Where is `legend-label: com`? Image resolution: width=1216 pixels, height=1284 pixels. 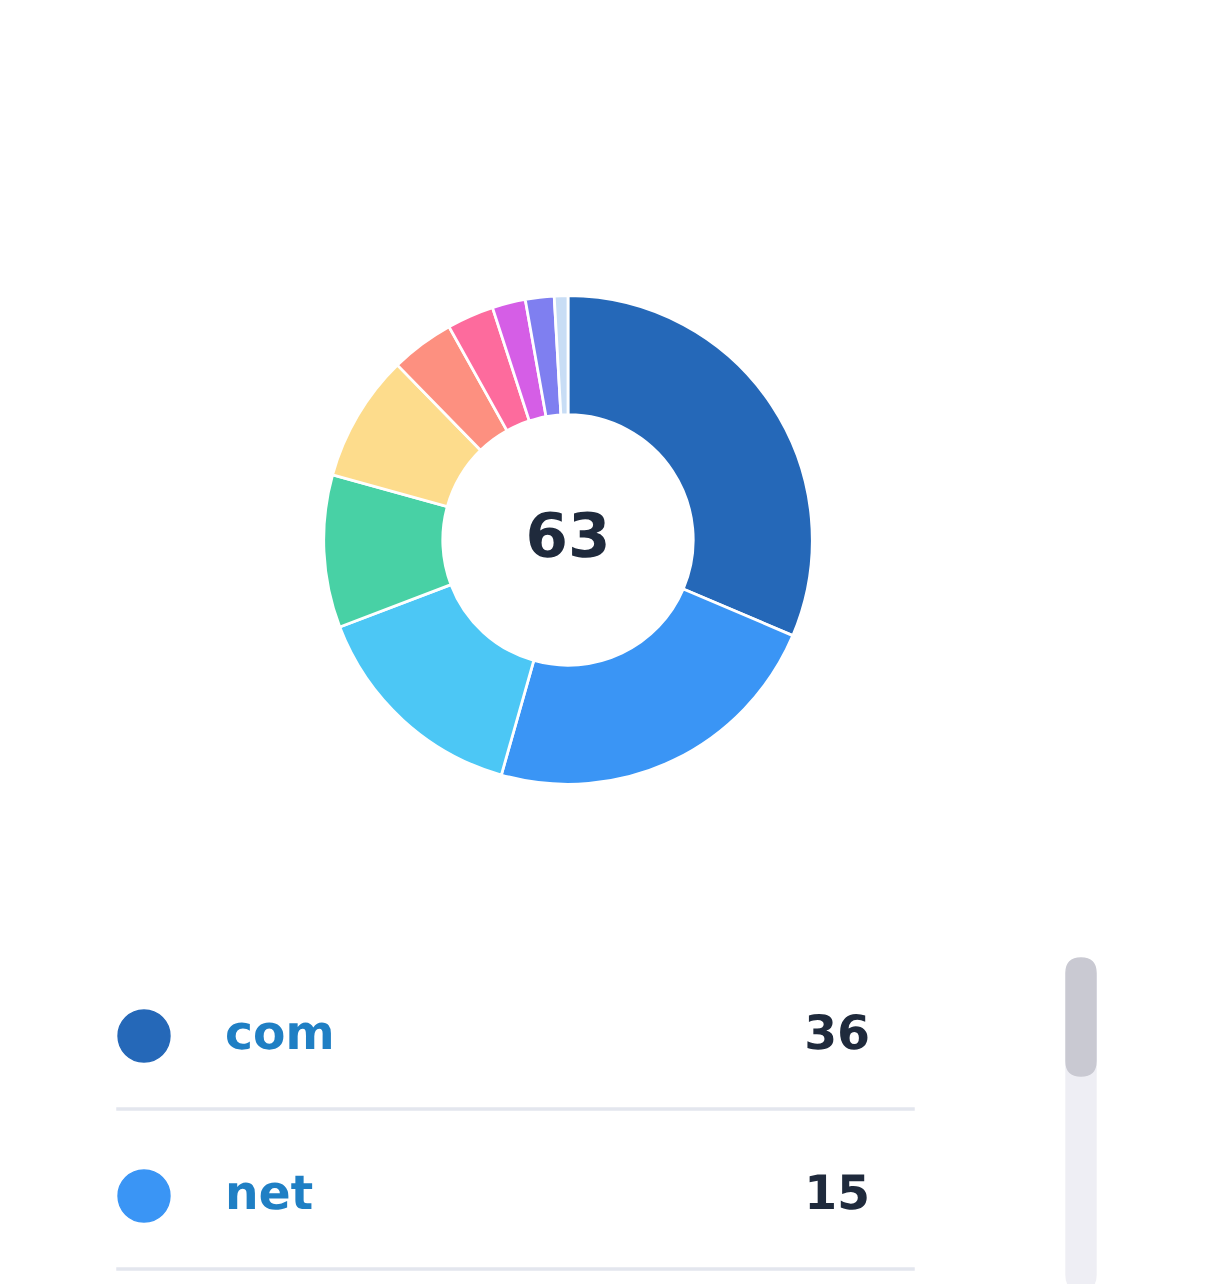 legend-label: com is located at coordinates (279, 1036).